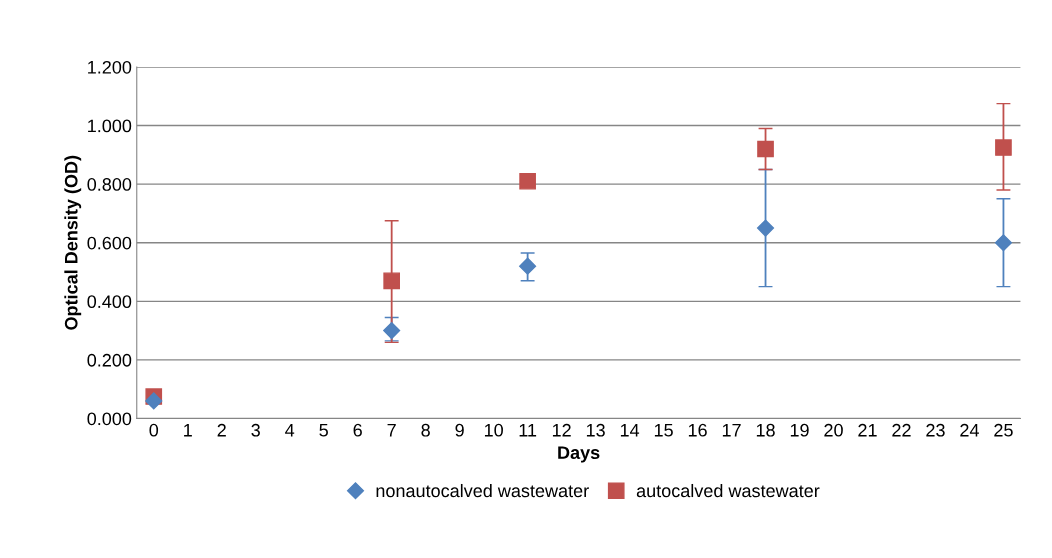 The image size is (1052, 558). I want to click on x-tick-label: 5, so click(323, 430).